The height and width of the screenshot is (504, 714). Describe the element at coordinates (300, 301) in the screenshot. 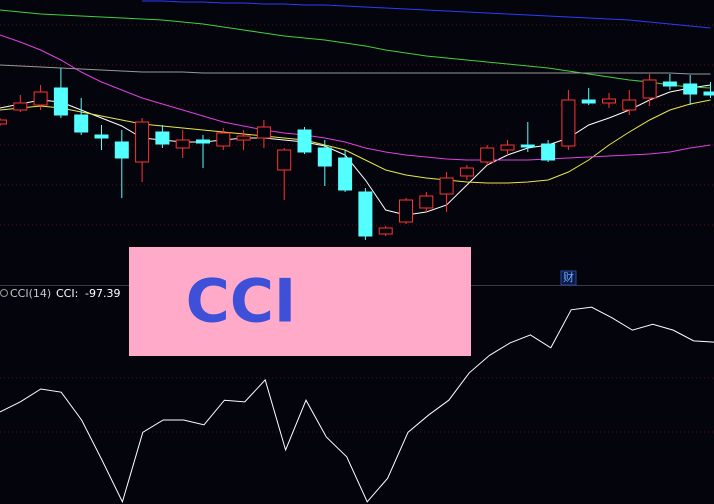

I see `overlay-box` at that location.